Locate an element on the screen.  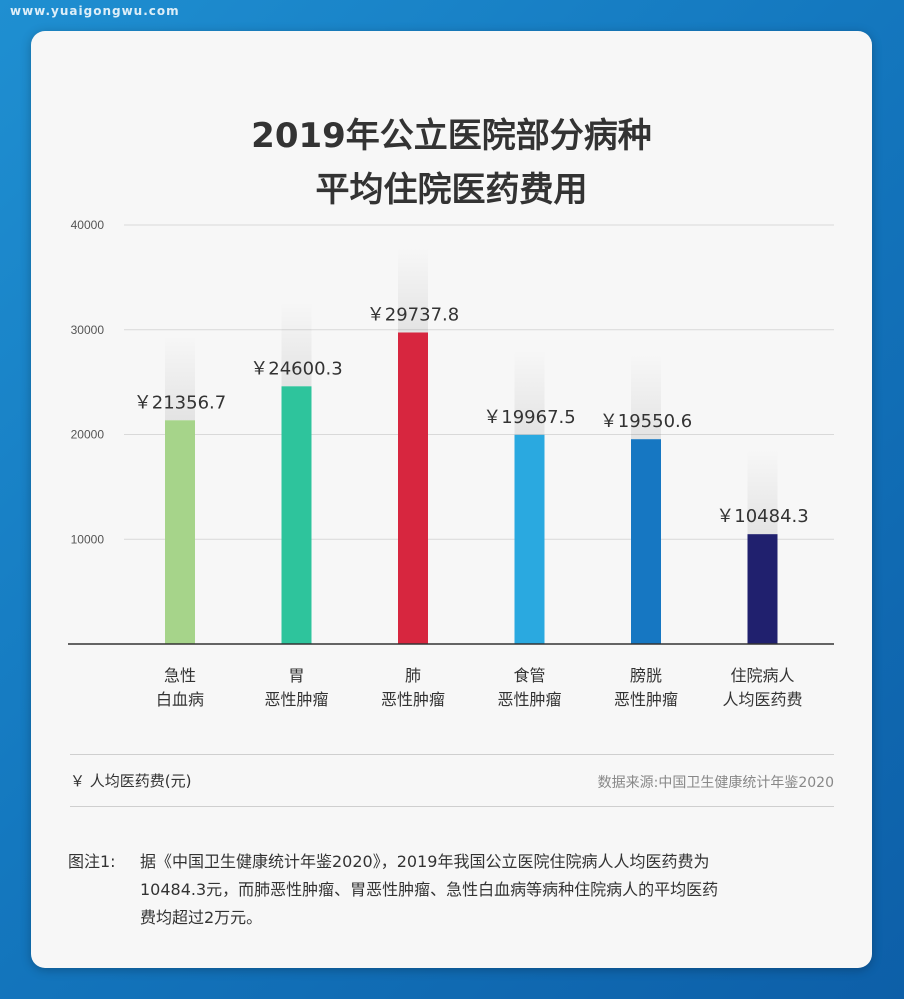
note-line: 据《中国卫生健康统计年鉴2020》，2019年我国公立医院住院病人人均医药费为 is located at coordinates (425, 861).